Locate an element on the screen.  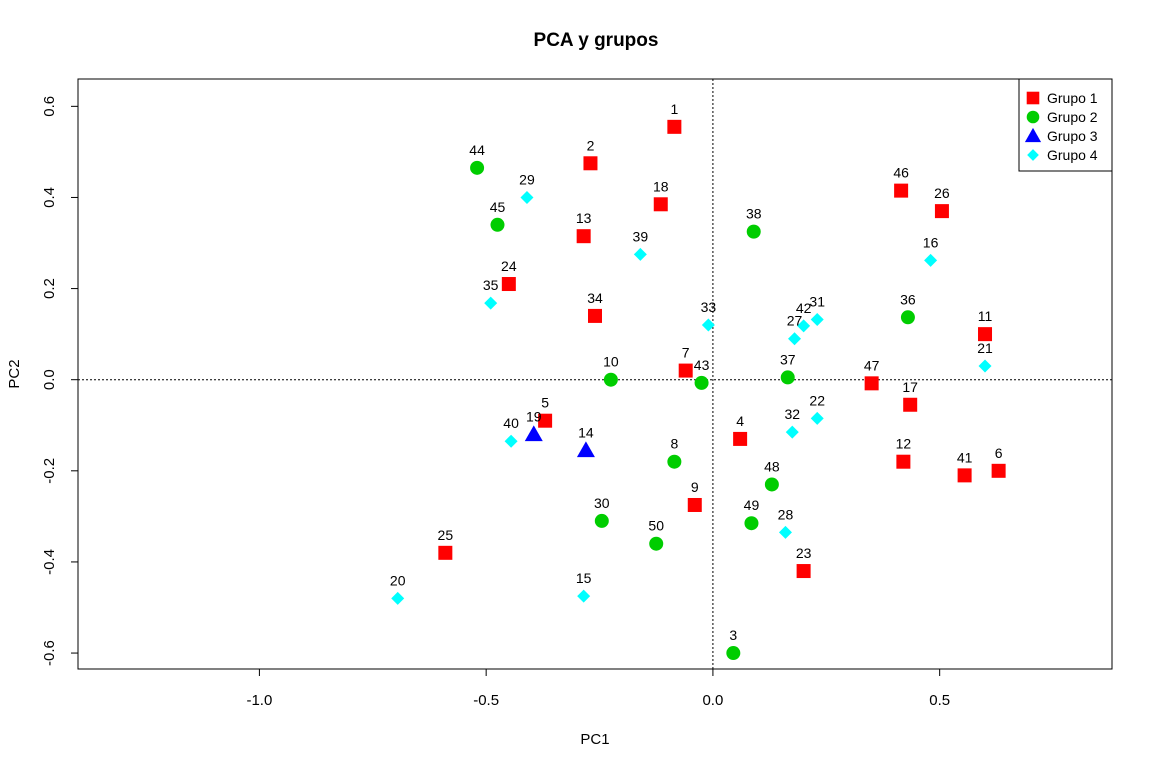
point-label-22: 22 is located at coordinates (817, 400).